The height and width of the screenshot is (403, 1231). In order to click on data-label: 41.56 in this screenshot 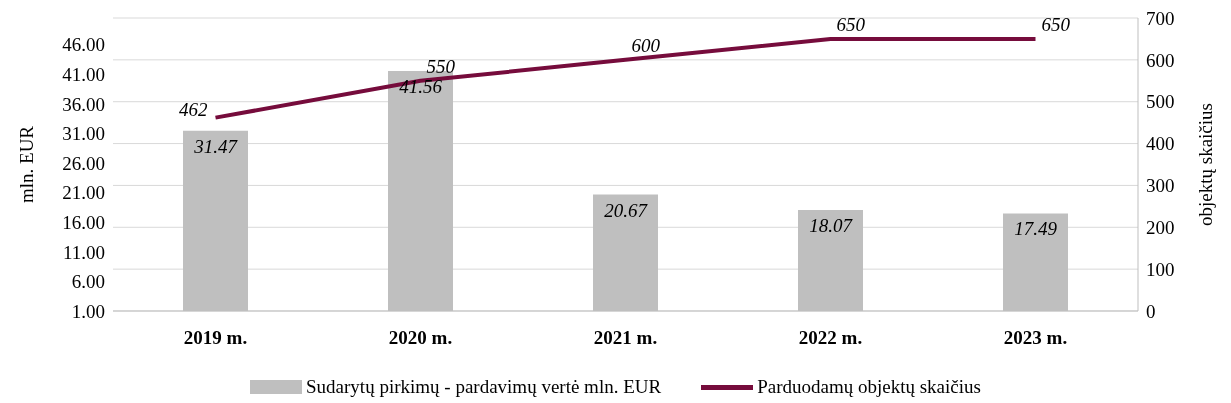, I will do `click(421, 86)`.